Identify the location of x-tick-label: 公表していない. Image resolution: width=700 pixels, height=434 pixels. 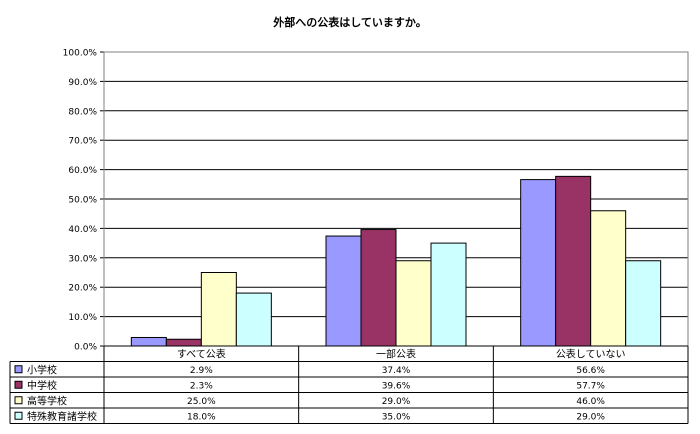
(591, 354).